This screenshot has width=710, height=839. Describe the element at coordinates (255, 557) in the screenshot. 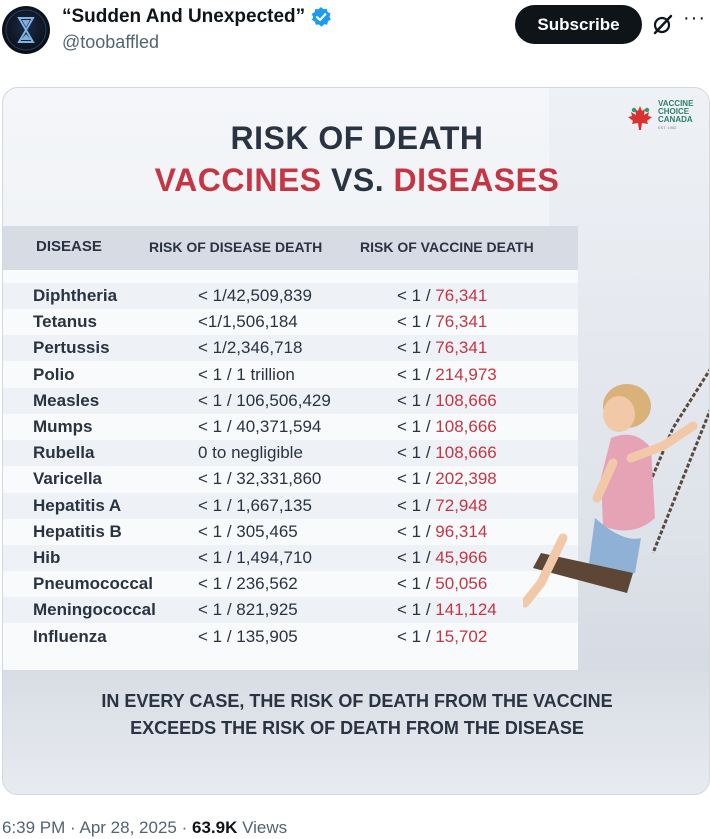

I see `disease-death-risk: < 1 / 1,494,710` at that location.